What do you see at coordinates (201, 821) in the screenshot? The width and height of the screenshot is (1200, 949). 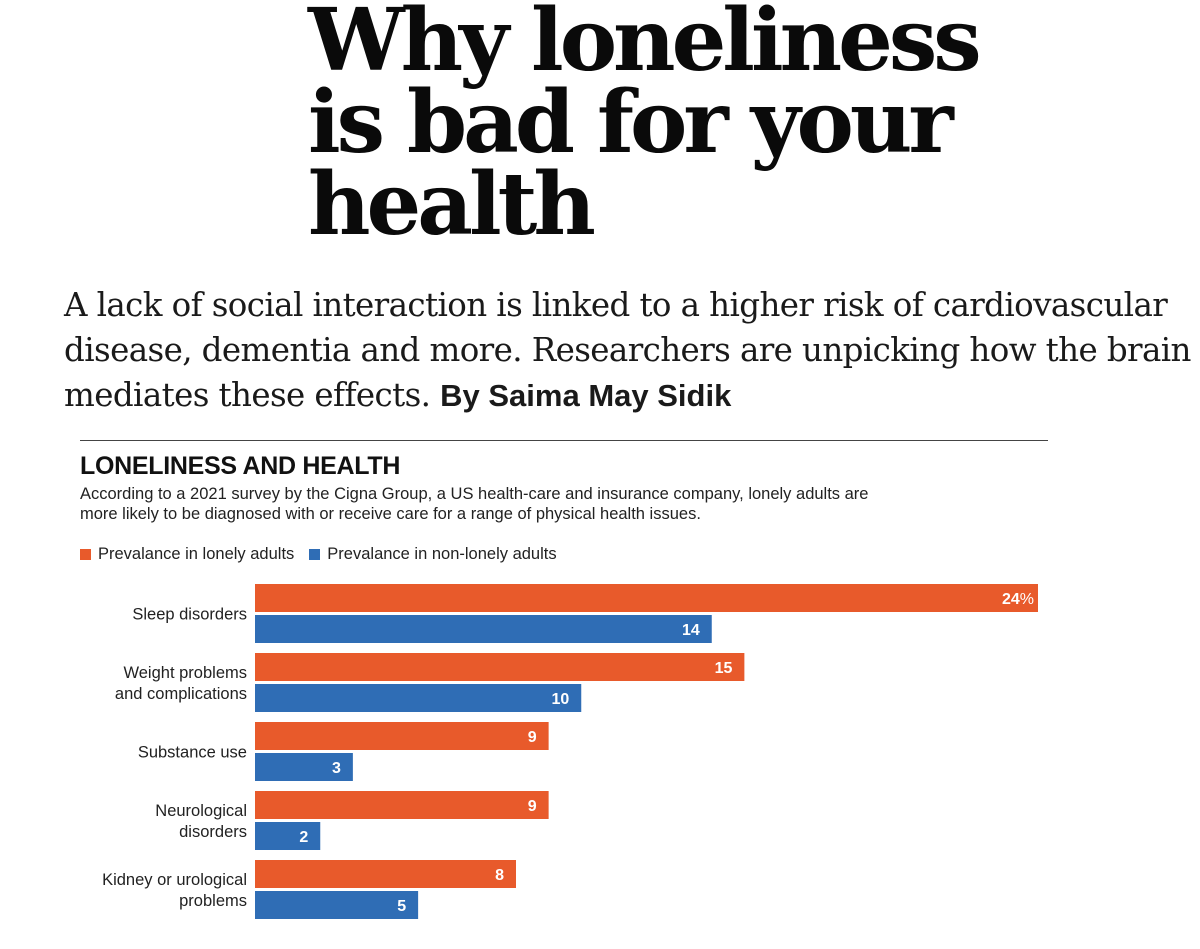 I see `category-label: Neurological disorders` at bounding box center [201, 821].